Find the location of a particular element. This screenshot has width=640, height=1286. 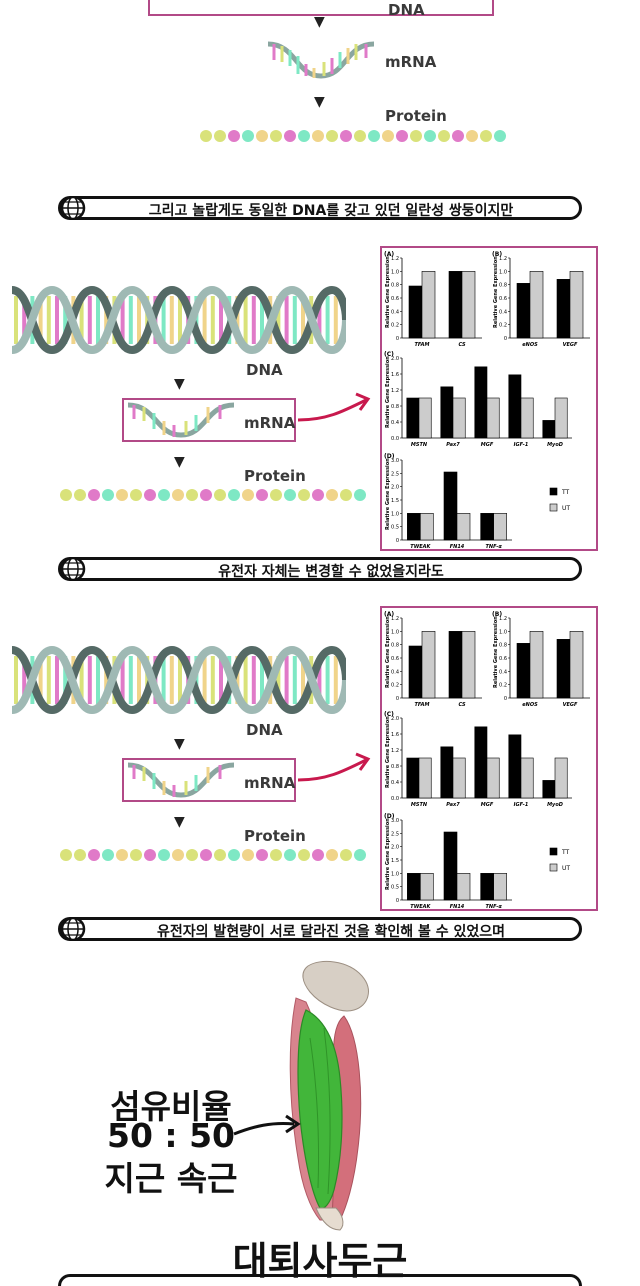

y-tick-label: 0.4 is located at coordinates (503, 312).